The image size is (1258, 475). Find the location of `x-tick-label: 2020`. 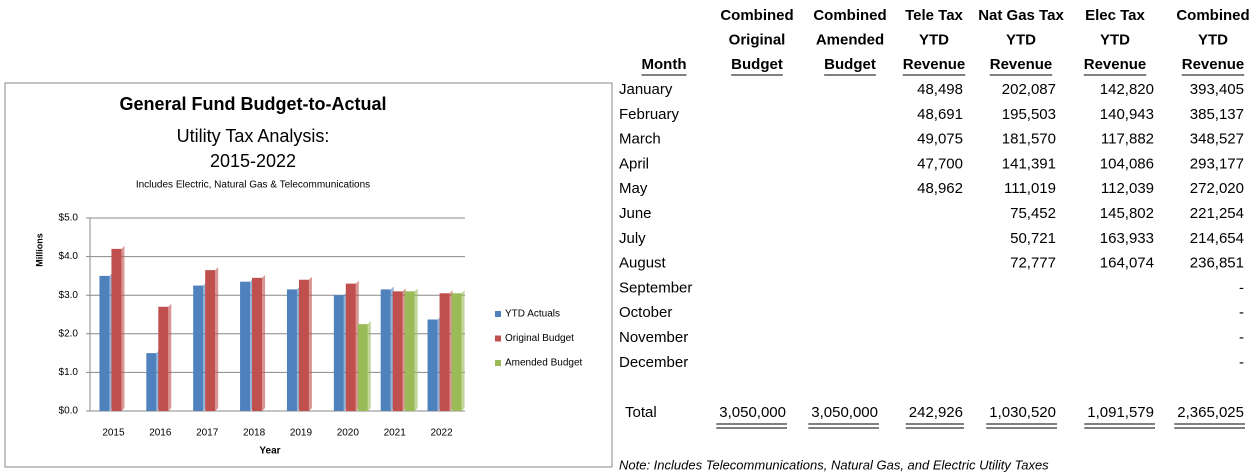

x-tick-label: 2020 is located at coordinates (348, 433).